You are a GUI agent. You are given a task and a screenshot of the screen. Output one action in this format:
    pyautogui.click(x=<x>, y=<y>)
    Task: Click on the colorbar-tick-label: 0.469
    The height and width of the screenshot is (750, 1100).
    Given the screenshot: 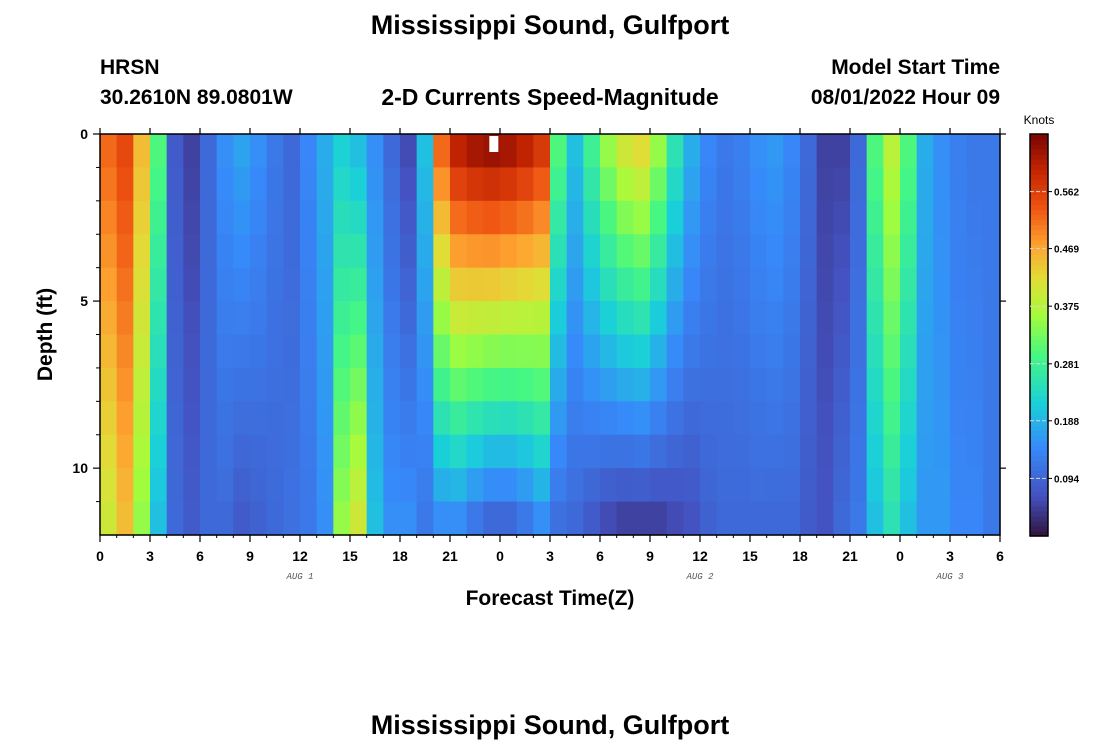 What is the action you would take?
    pyautogui.click(x=1066, y=250)
    